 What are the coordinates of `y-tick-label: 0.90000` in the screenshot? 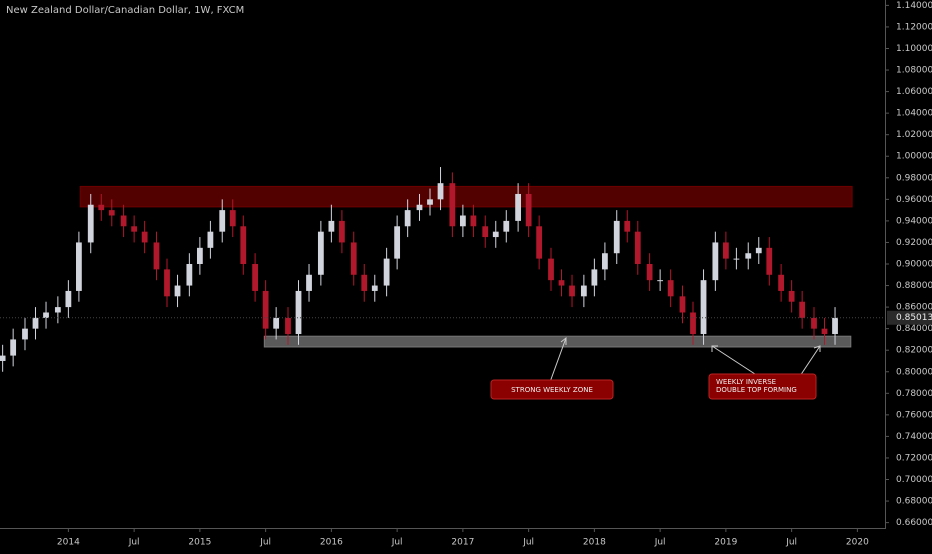 It's located at (914, 265).